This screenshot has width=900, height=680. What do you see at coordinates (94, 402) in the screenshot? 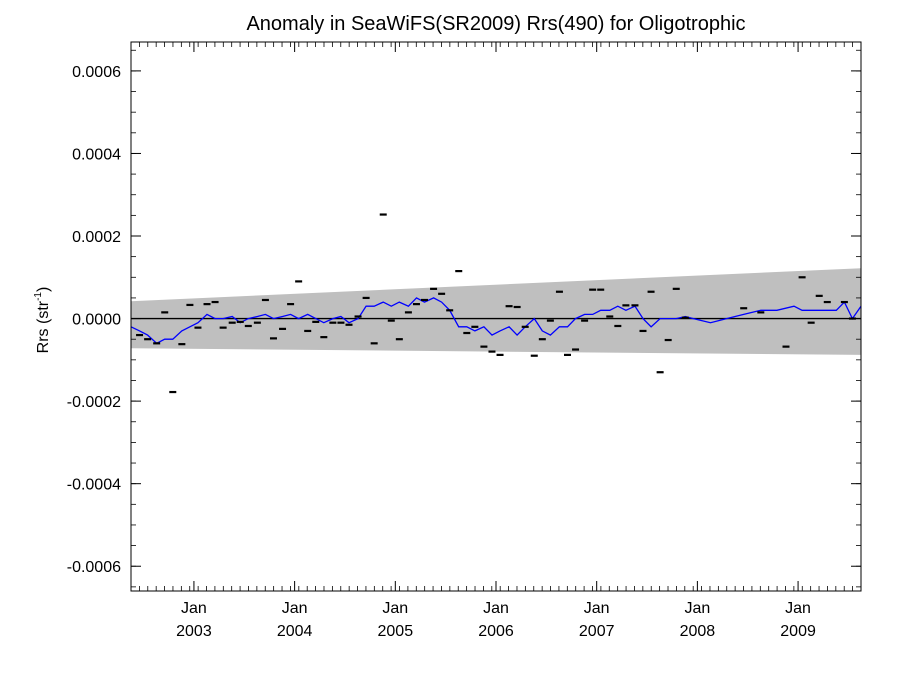
I see `y-tick-label: -0.0002` at bounding box center [94, 402].